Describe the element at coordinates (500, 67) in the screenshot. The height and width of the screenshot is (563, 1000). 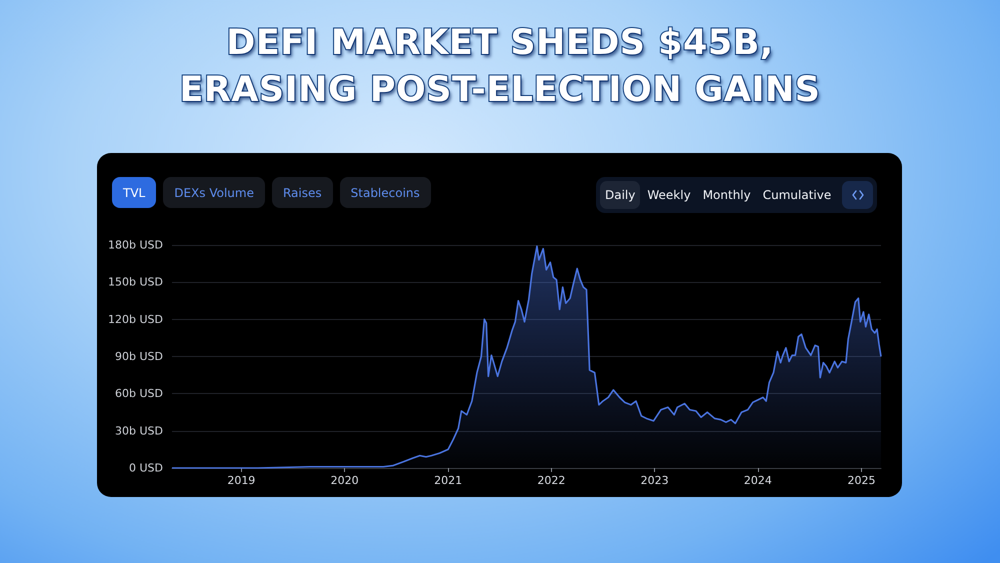
I see `chart-title: DEFI MARKET SHEDS $45B, ERASING POST-ELECTION GAINS` at that location.